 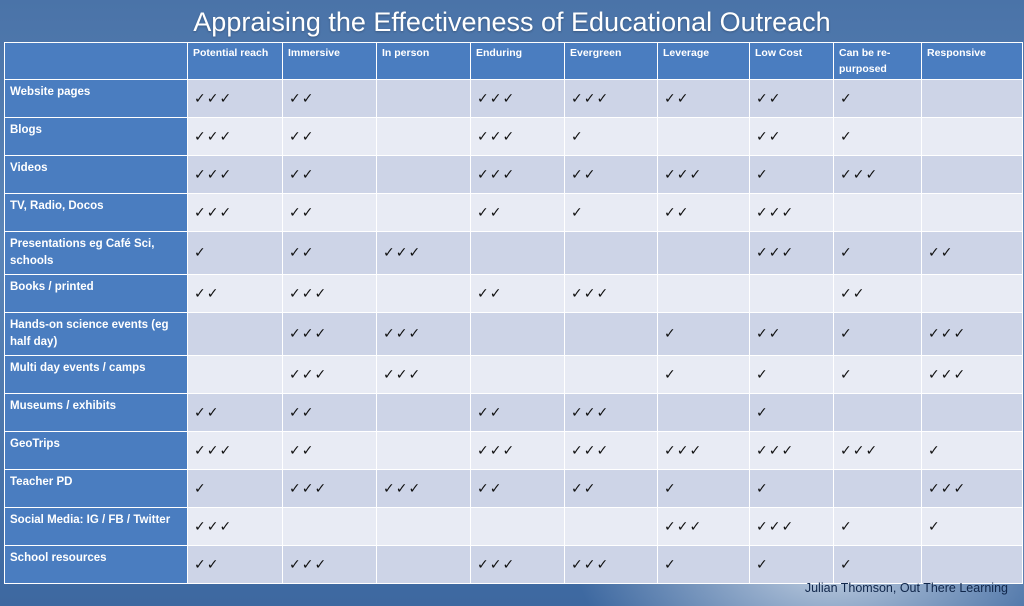 I want to click on table-row: GeoTrips ✓✓✓ ✓✓ ✓✓✓ ✓✓✓ ✓✓✓ ✓✓✓ ✓✓✓ ✓, so click(x=513, y=450).